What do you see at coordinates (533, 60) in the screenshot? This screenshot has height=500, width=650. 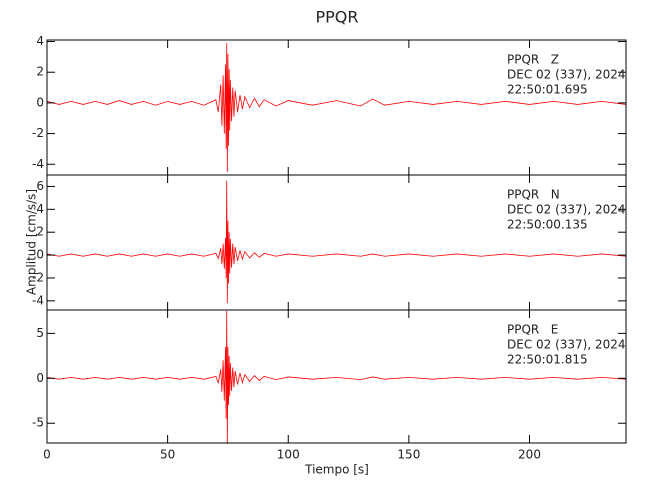 I see `annotation: PPQR Z` at bounding box center [533, 60].